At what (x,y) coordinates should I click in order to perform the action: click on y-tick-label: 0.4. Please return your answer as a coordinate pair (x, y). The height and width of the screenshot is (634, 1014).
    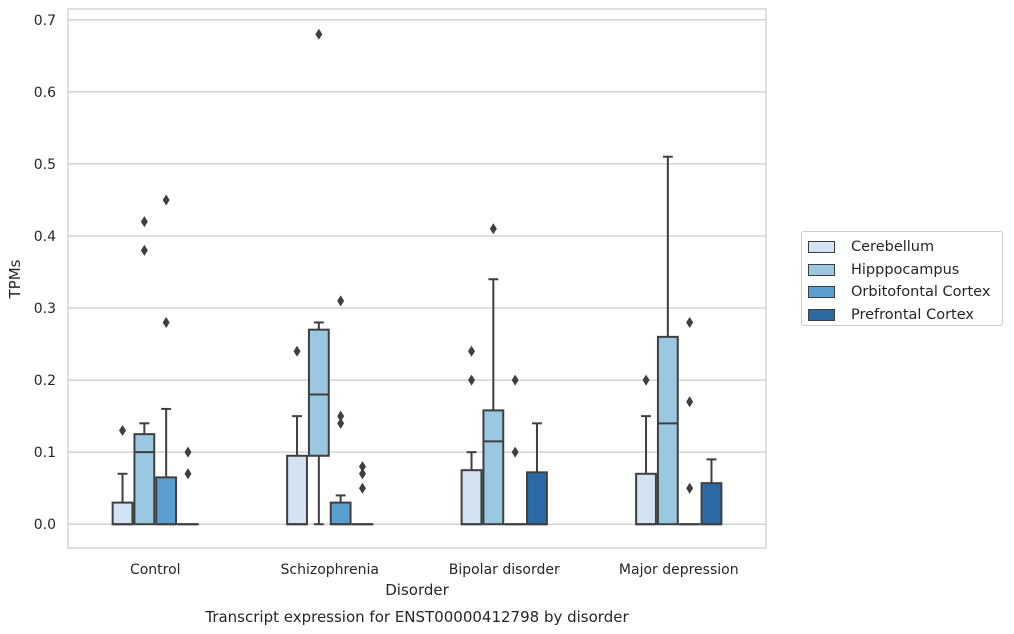
    Looking at the image, I should click on (45, 237).